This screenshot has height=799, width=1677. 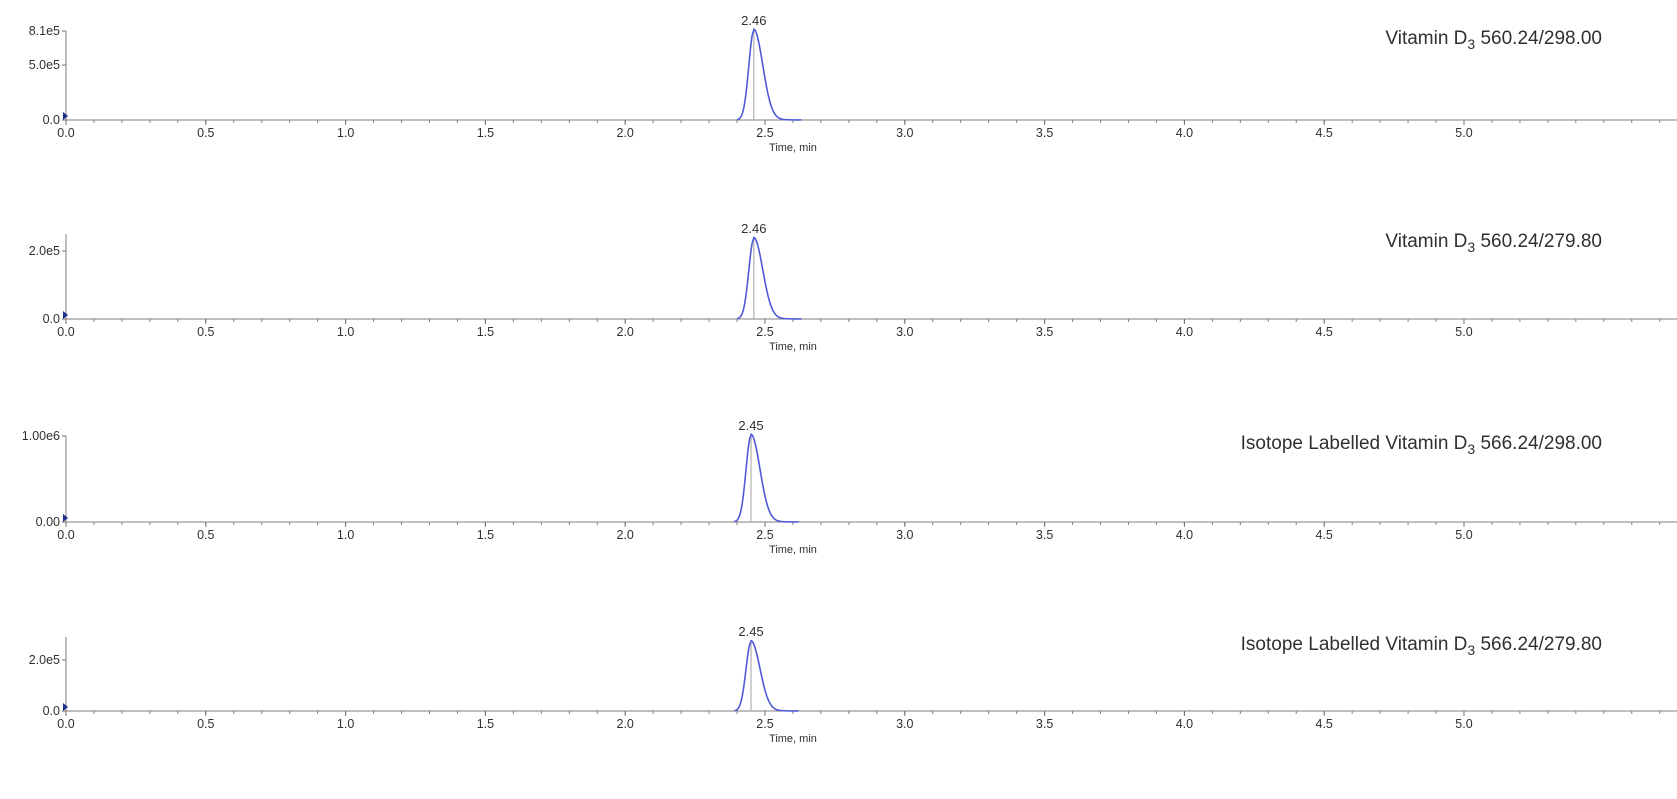 What do you see at coordinates (41, 436) in the screenshot?
I see `y-tick-label: 1.00e6` at bounding box center [41, 436].